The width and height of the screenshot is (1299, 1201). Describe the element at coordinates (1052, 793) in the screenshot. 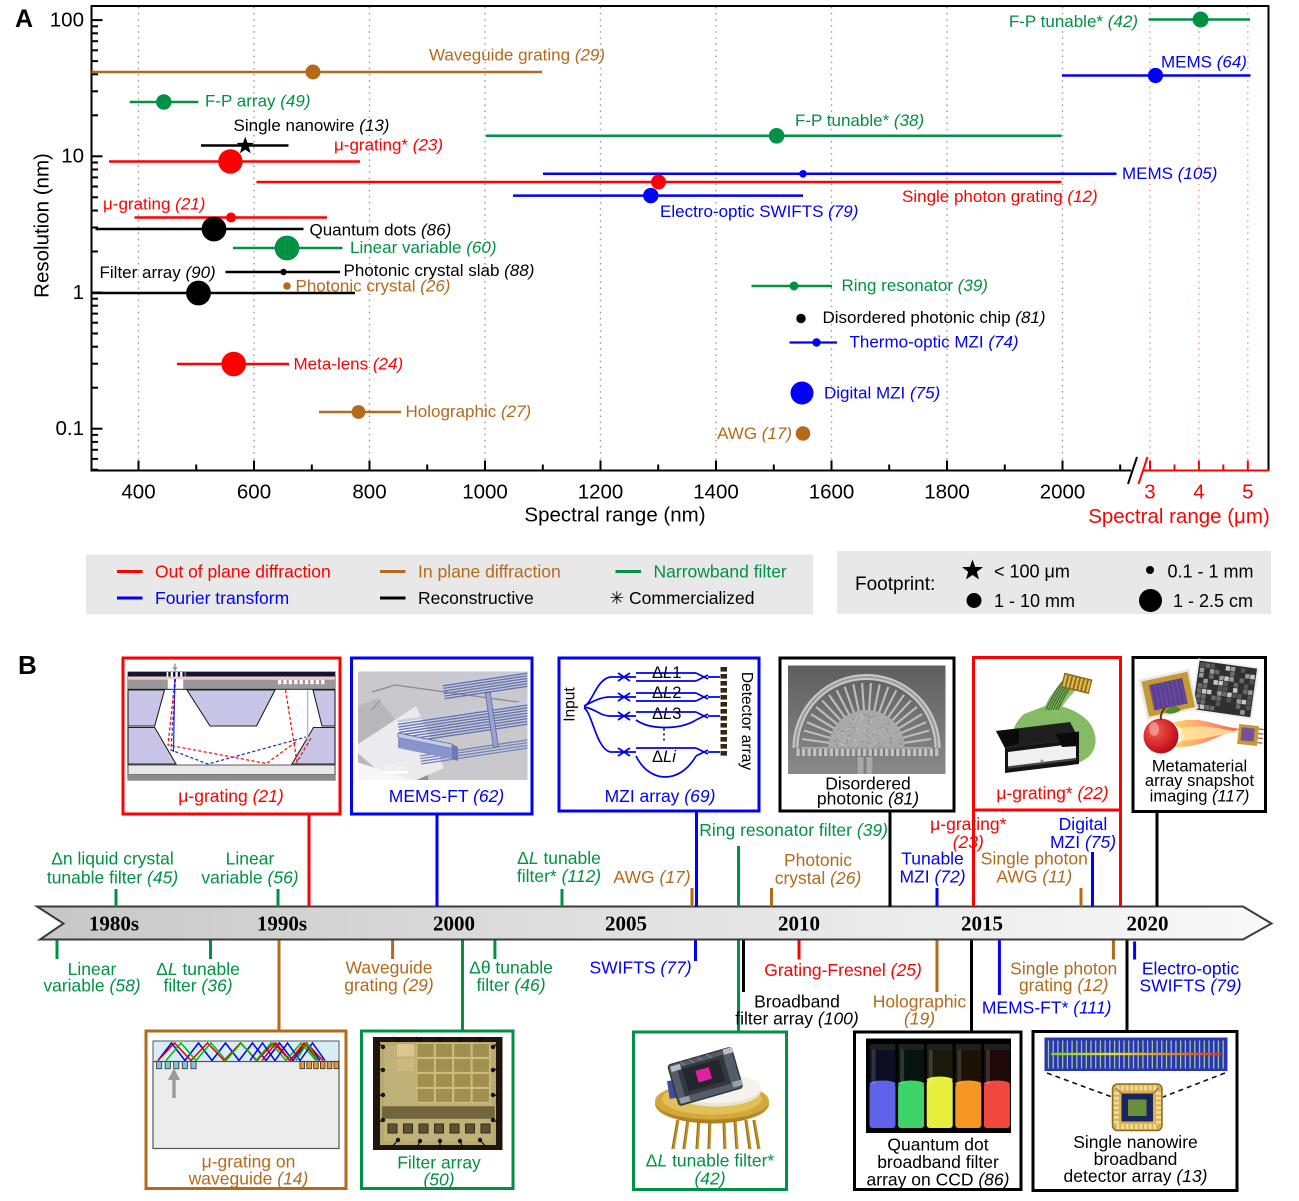

I see `svg-text: μ-grating* (22)` at that location.